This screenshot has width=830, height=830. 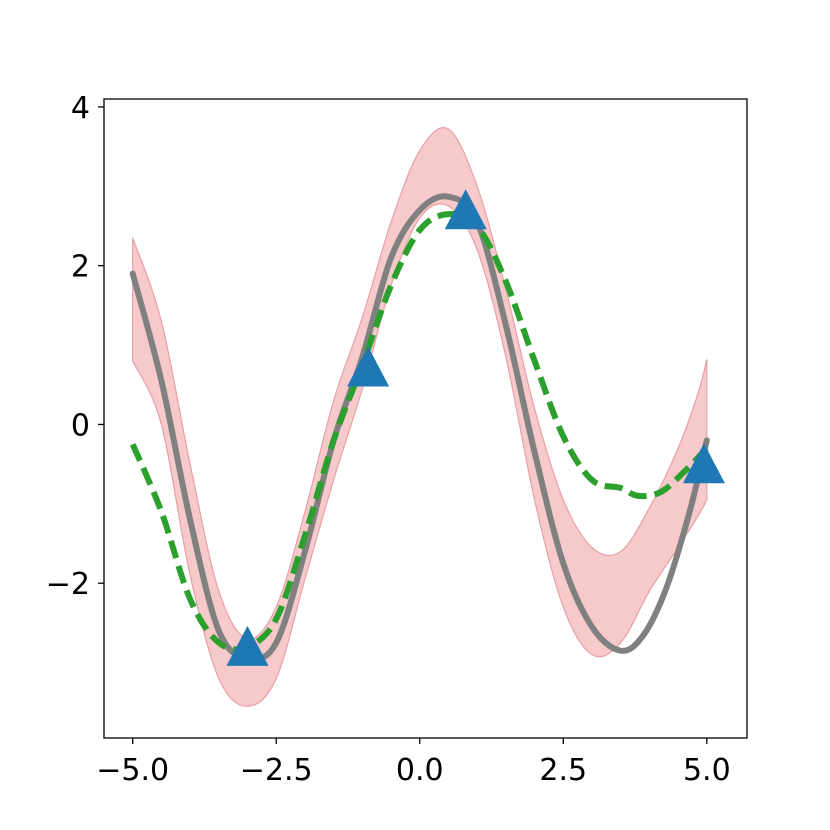 What do you see at coordinates (68, 584) in the screenshot?
I see `y-tick-label: −2` at bounding box center [68, 584].